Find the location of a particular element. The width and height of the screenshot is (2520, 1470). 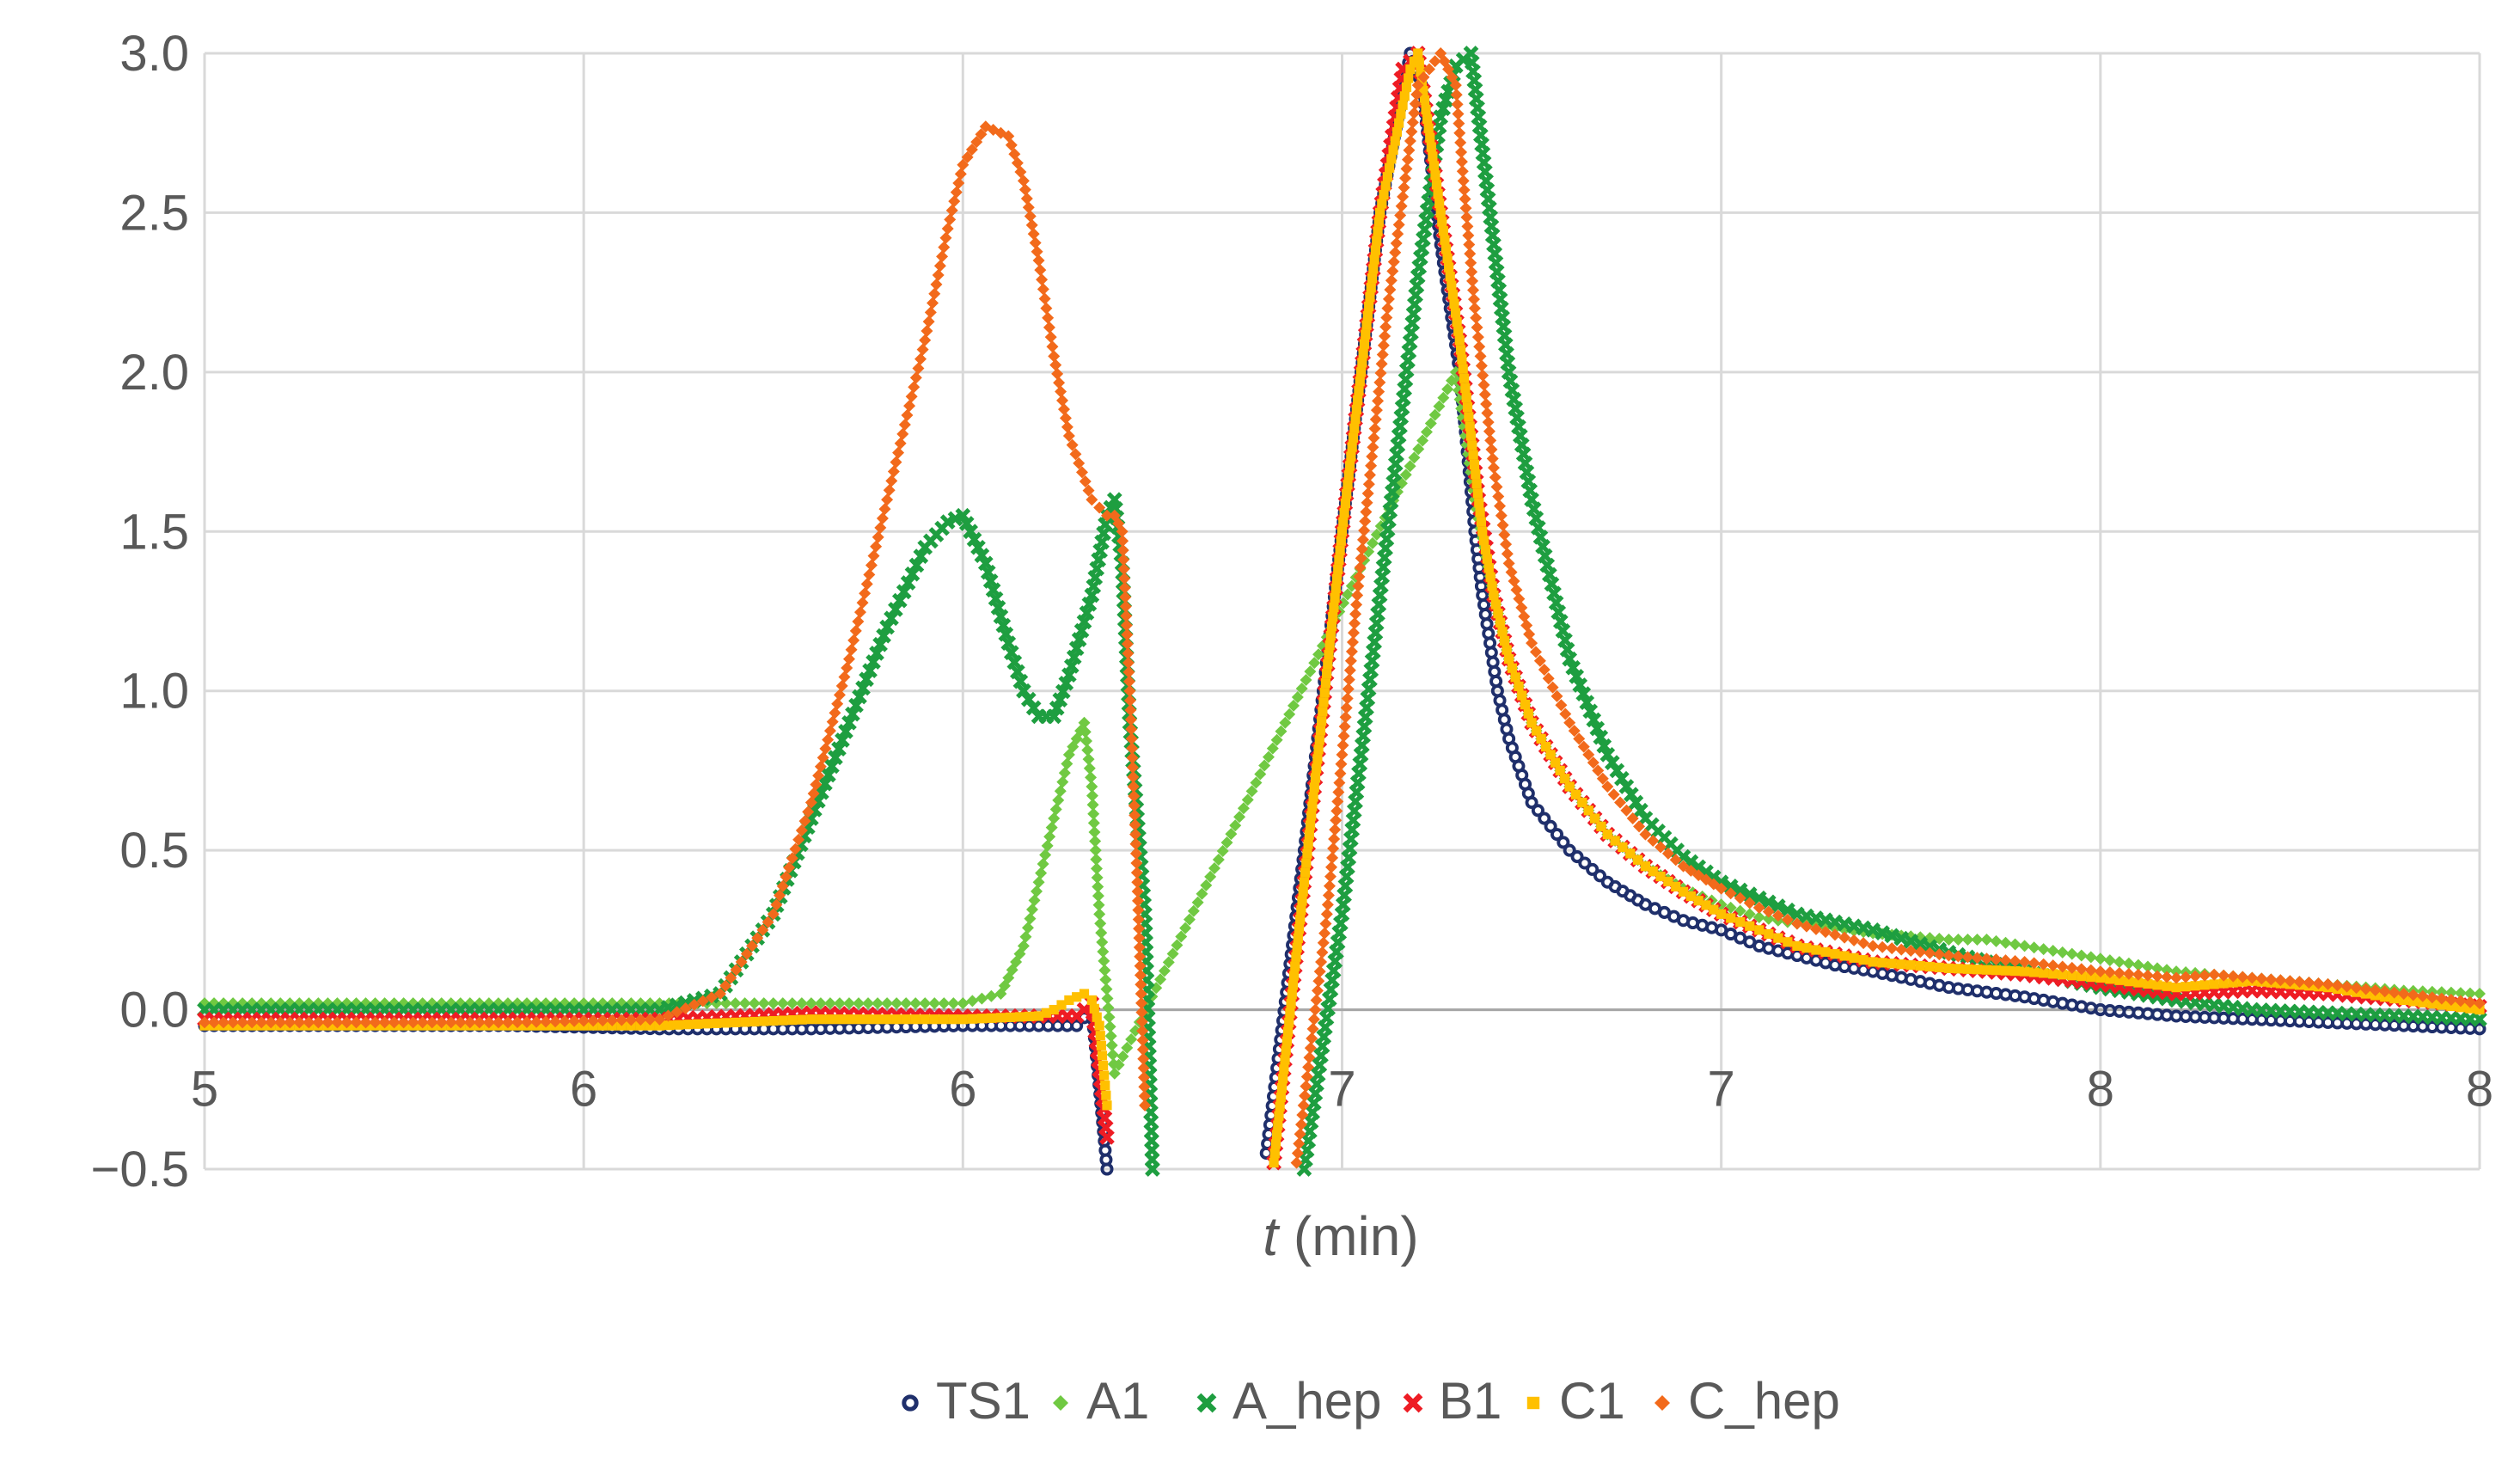

legend-item-ts1: TS1 is located at coordinates (966, 1401).